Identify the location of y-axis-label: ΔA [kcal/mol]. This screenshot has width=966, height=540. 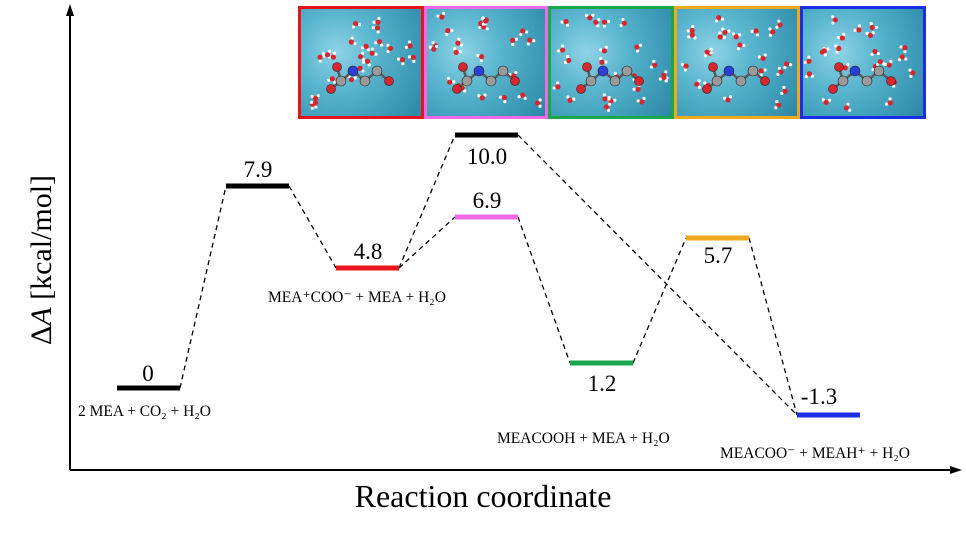
(42, 260).